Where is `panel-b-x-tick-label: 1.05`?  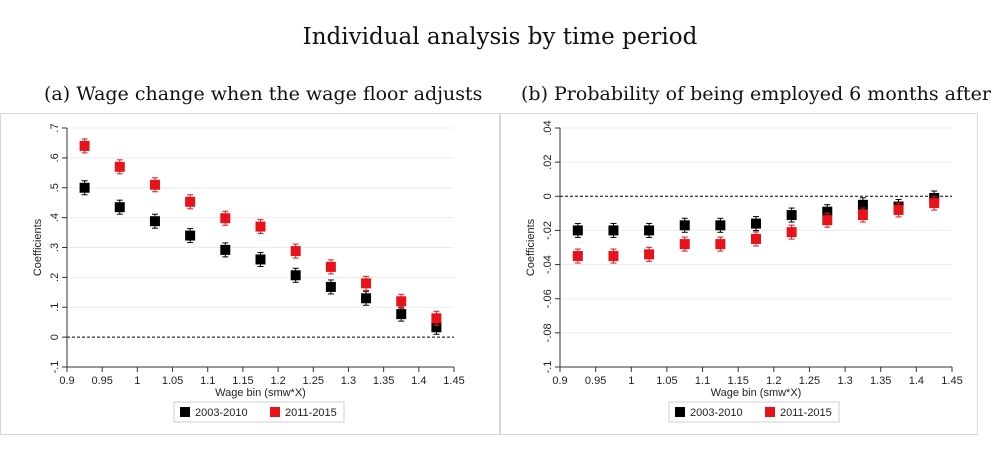
panel-b-x-tick-label: 1.05 is located at coordinates (666, 381).